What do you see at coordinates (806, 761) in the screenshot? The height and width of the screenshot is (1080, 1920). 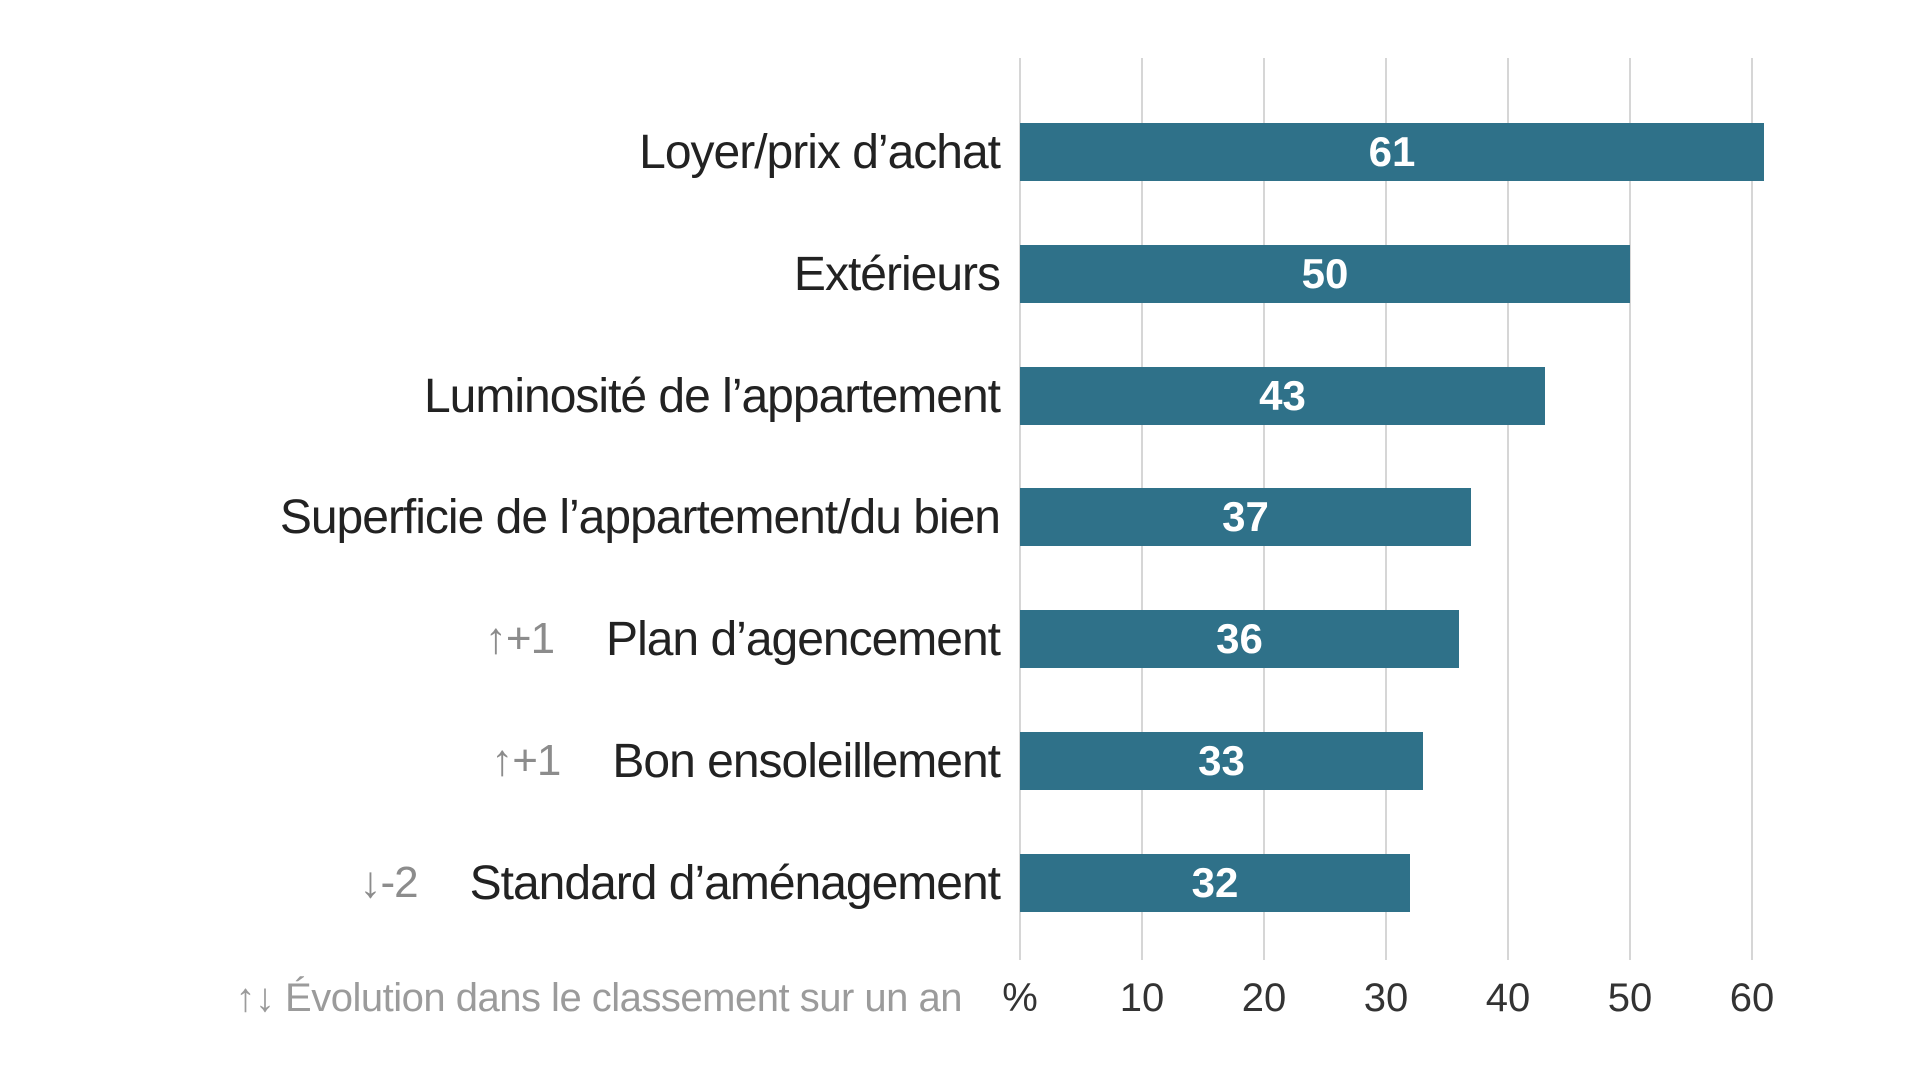 I see `category-label: Bon ensoleillement` at bounding box center [806, 761].